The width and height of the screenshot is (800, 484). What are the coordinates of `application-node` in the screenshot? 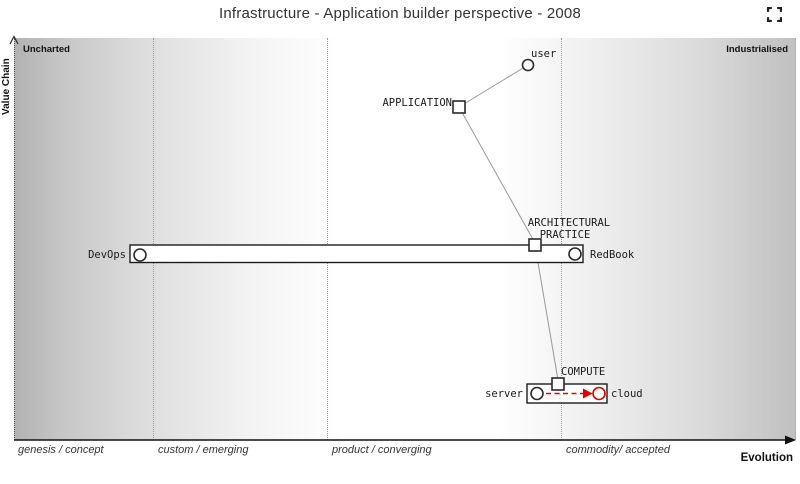 It's located at (459, 107).